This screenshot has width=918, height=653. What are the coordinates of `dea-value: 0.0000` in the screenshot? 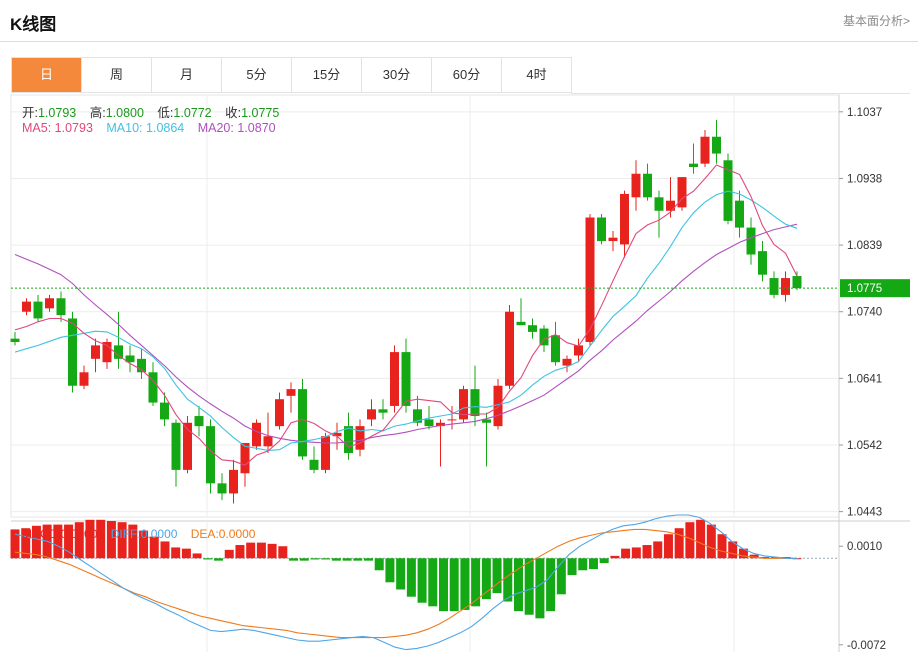 It's located at (237, 534).